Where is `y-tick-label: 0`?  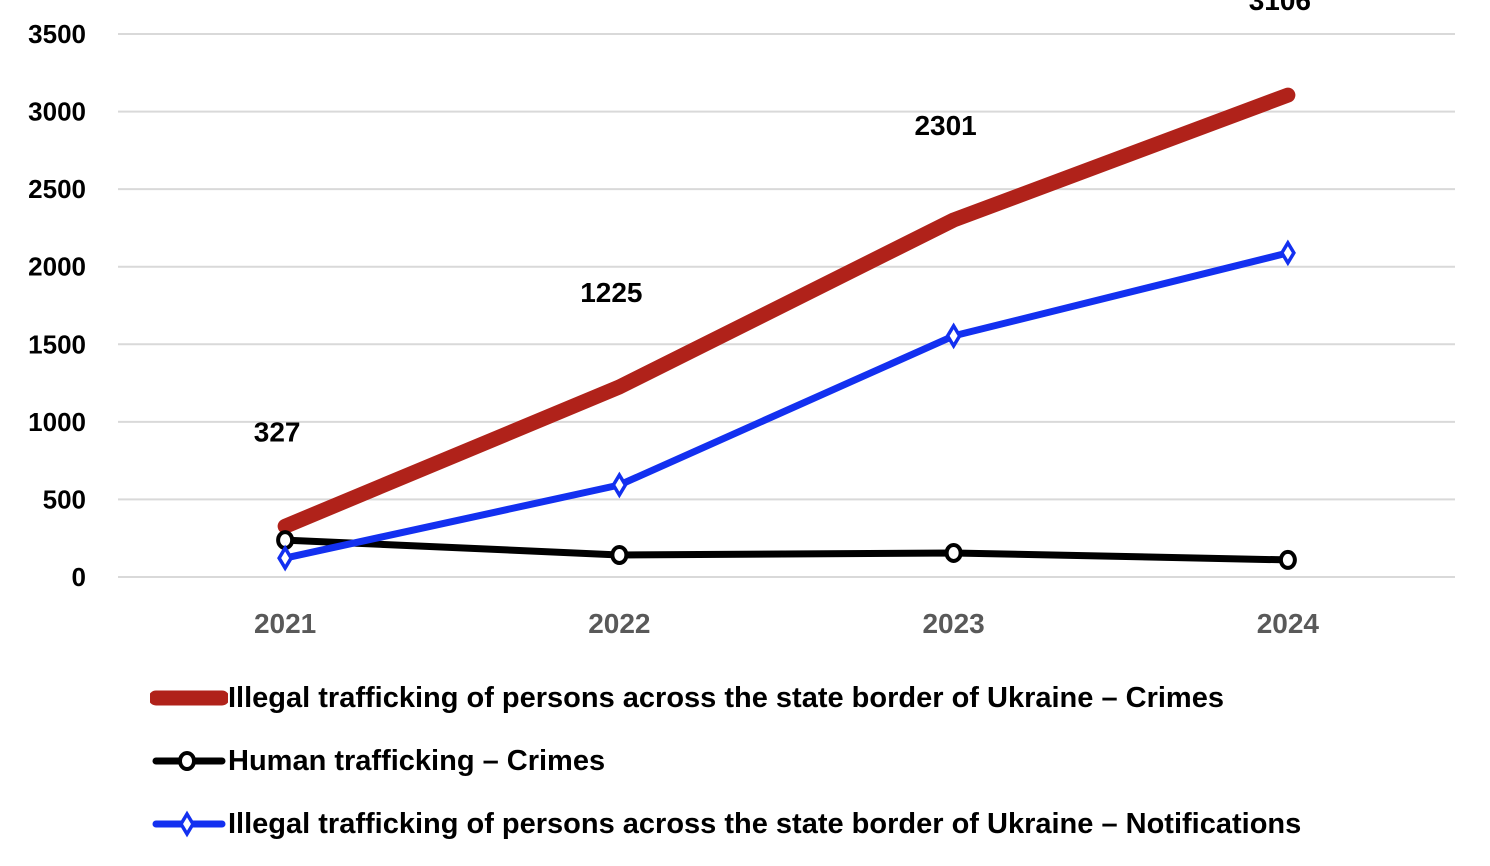
y-tick-label: 0 is located at coordinates (79, 577).